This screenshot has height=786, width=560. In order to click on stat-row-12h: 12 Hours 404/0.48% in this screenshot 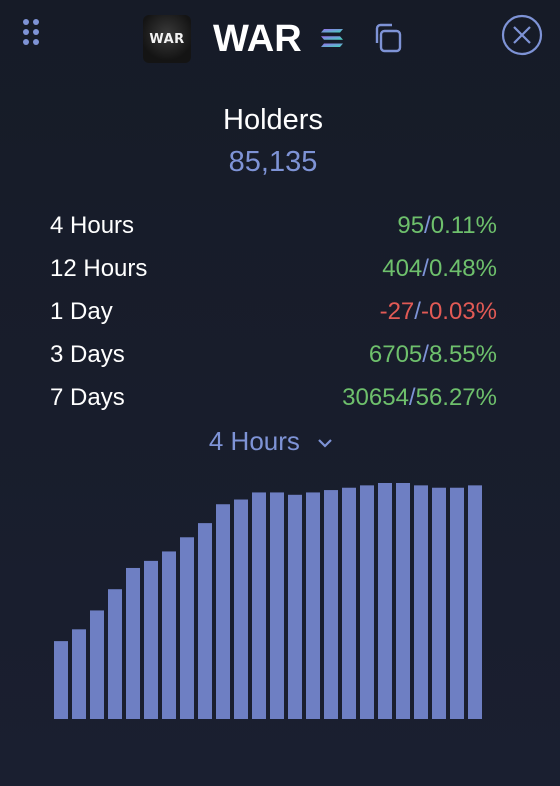, I will do `click(273, 268)`.